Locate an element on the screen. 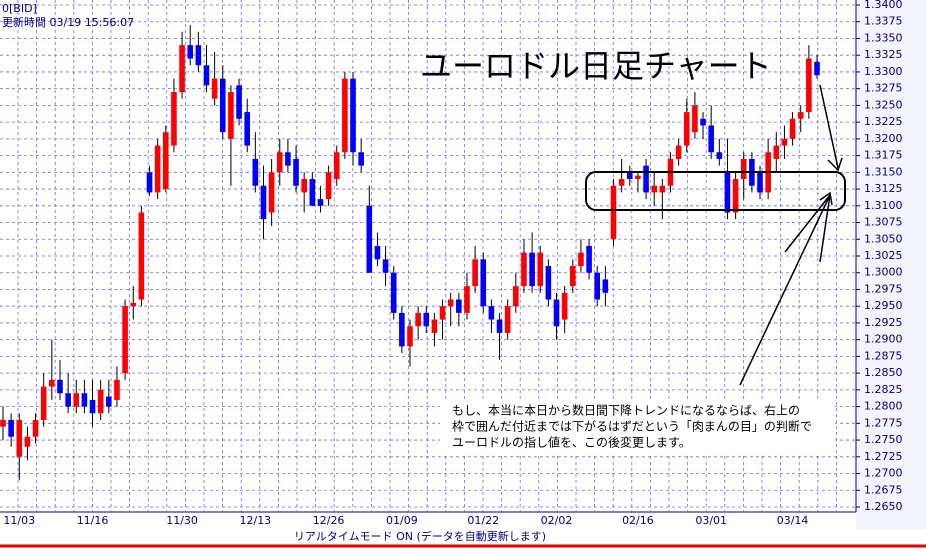 The height and width of the screenshot is (556, 926). x-tick-label: 12/26 is located at coordinates (329, 520).